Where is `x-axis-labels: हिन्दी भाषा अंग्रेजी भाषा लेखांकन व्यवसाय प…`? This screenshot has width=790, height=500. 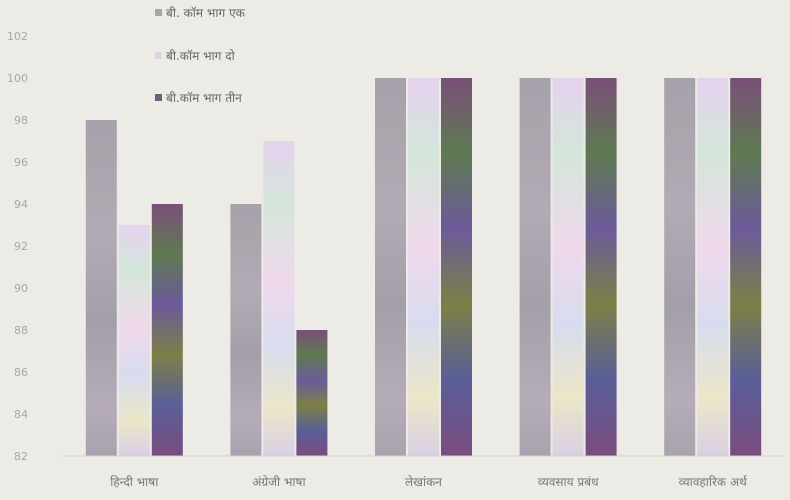
x-axis-labels: हिन्दी भाषा अंग्रेजी भाषा लेखांकन व्यवसाय प… is located at coordinates (429, 482).